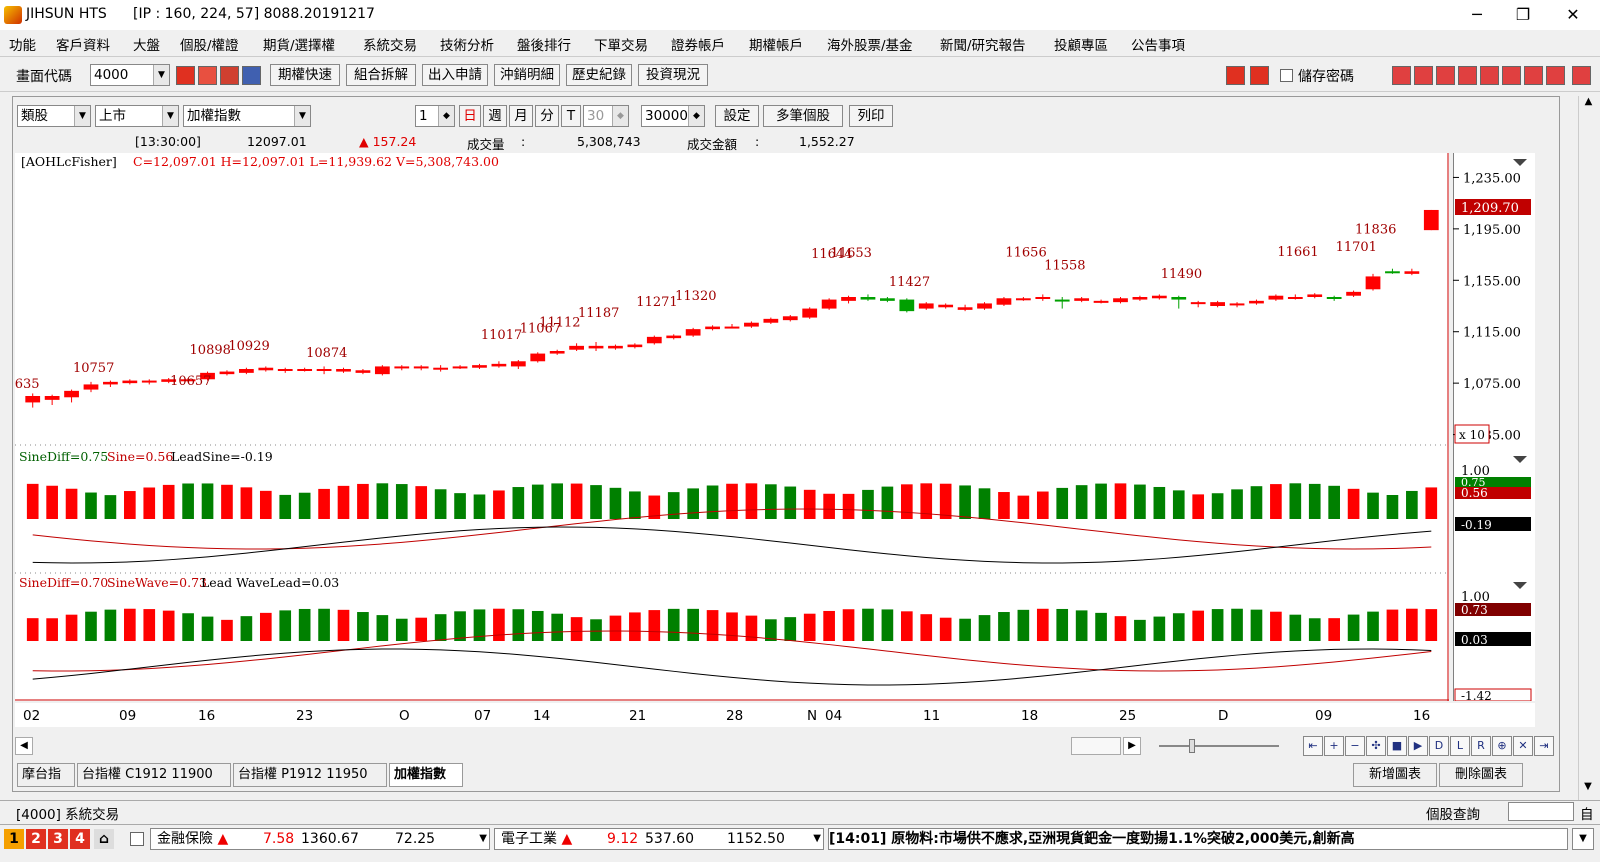 The image size is (1600, 862). What do you see at coordinates (154, 775) in the screenshot?
I see `tab-call: 台指權 C1912 11900` at bounding box center [154, 775].